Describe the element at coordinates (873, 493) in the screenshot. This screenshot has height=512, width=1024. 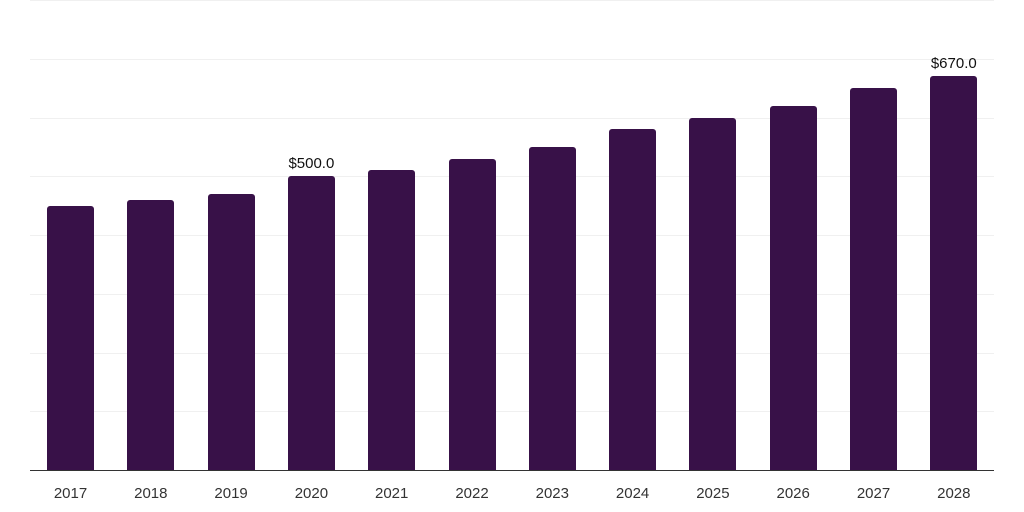
I see `x-tick-label: 2027` at that location.